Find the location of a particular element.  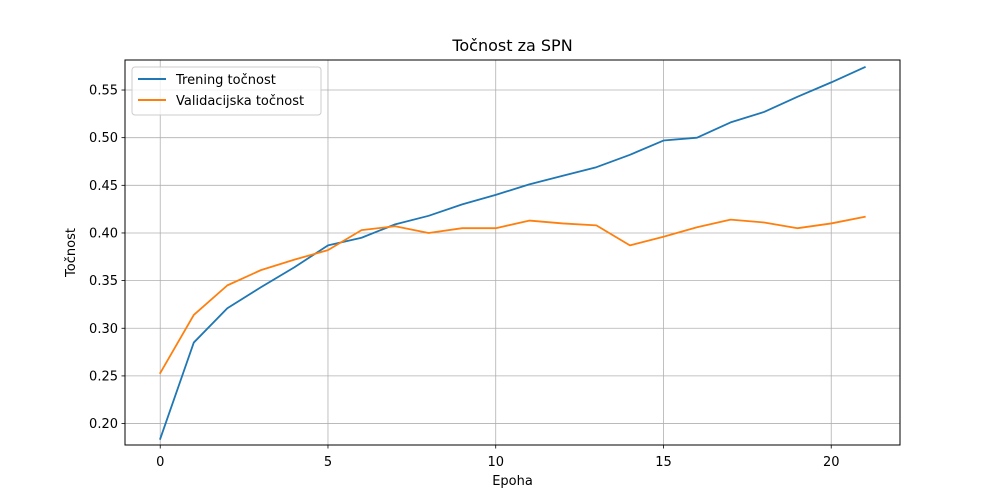

y-tick-label: 0.25 is located at coordinates (103, 376).